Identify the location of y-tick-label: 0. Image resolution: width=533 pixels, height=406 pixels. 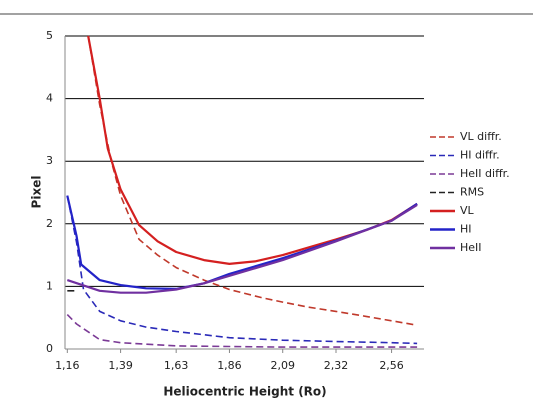
(49, 348).